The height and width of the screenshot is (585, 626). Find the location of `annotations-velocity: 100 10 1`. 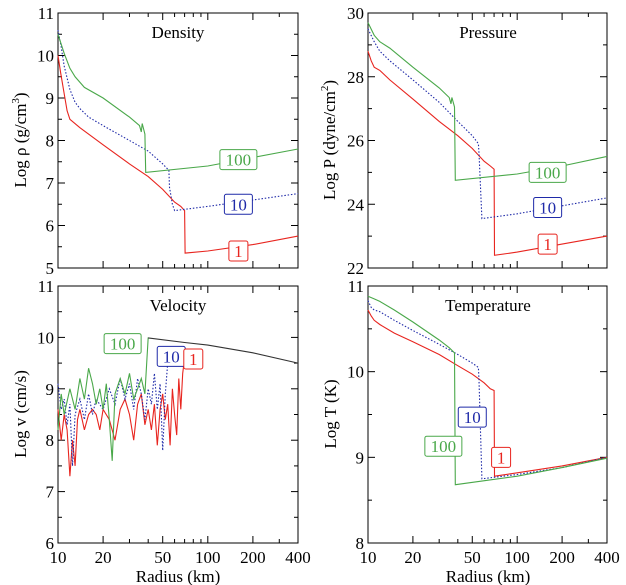

annotations-velocity: 100 10 1 is located at coordinates (153, 351).